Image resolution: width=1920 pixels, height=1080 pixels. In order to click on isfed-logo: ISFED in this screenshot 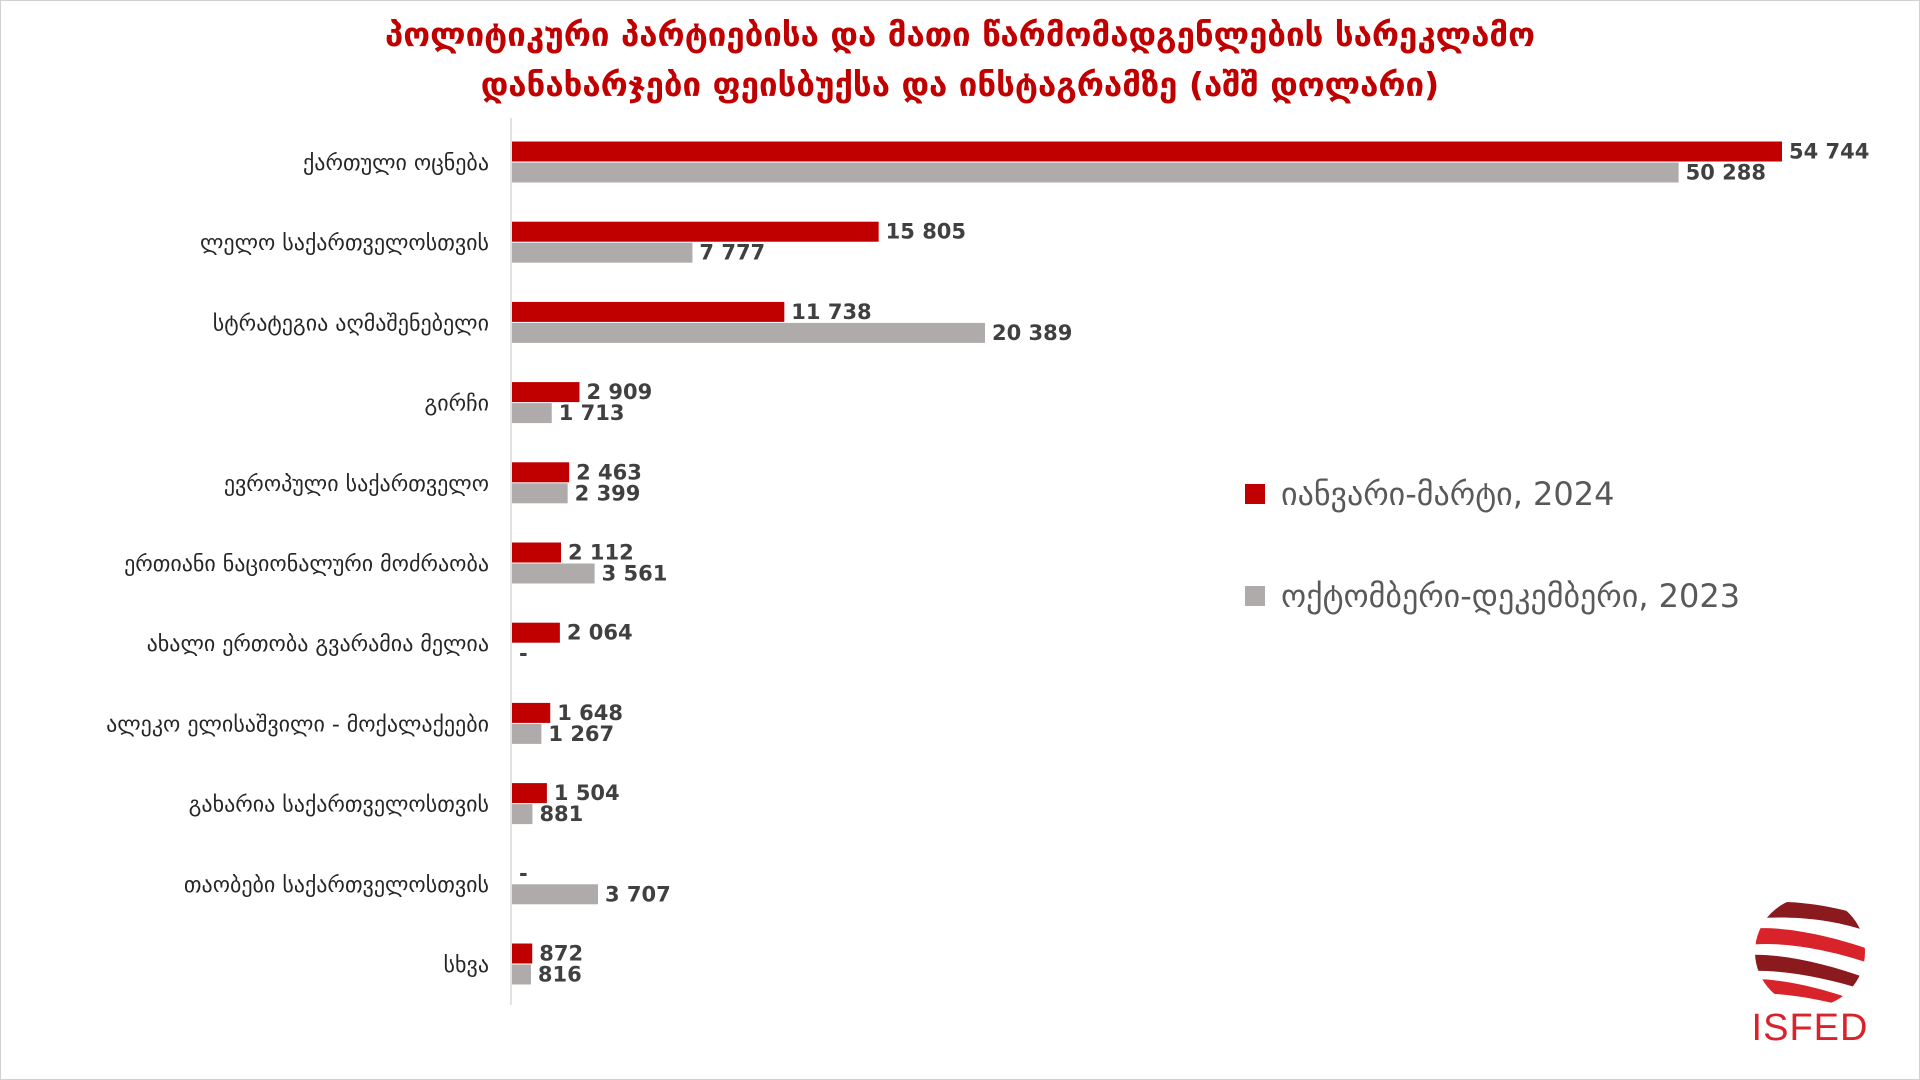, I will do `click(1810, 980)`.